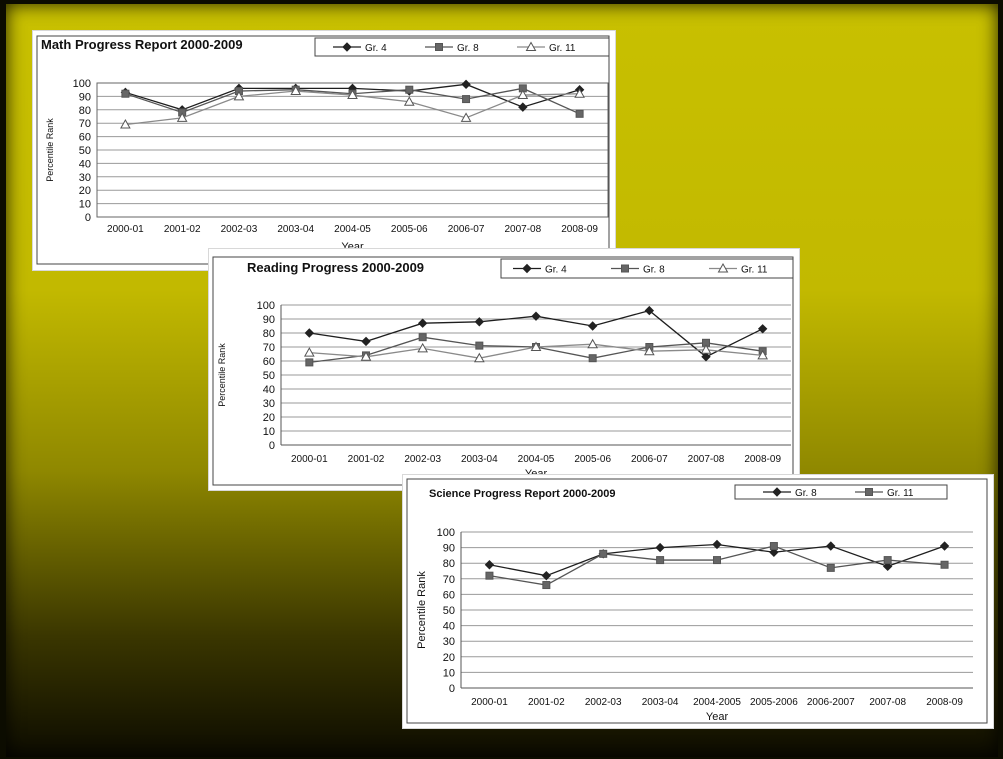 The width and height of the screenshot is (1003, 759). I want to click on y-tick-label: 70, so click(85, 124).